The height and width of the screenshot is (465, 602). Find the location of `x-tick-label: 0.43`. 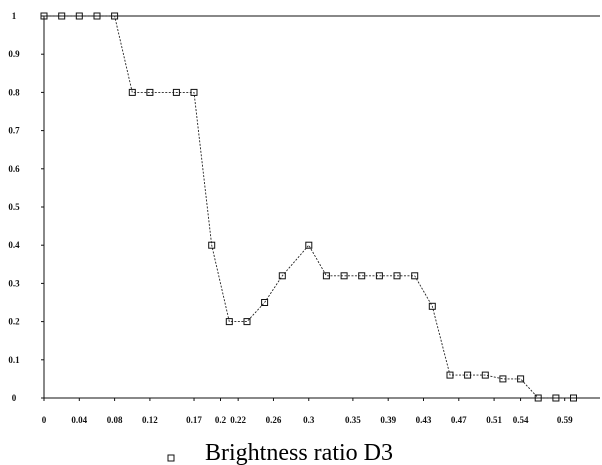

x-tick-label: 0.43 is located at coordinates (424, 420).